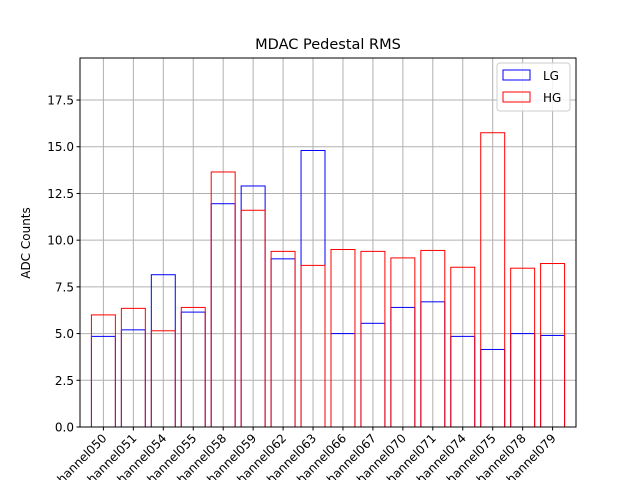  What do you see at coordinates (64, 287) in the screenshot?
I see `y-tick-label: 7.5` at bounding box center [64, 287].